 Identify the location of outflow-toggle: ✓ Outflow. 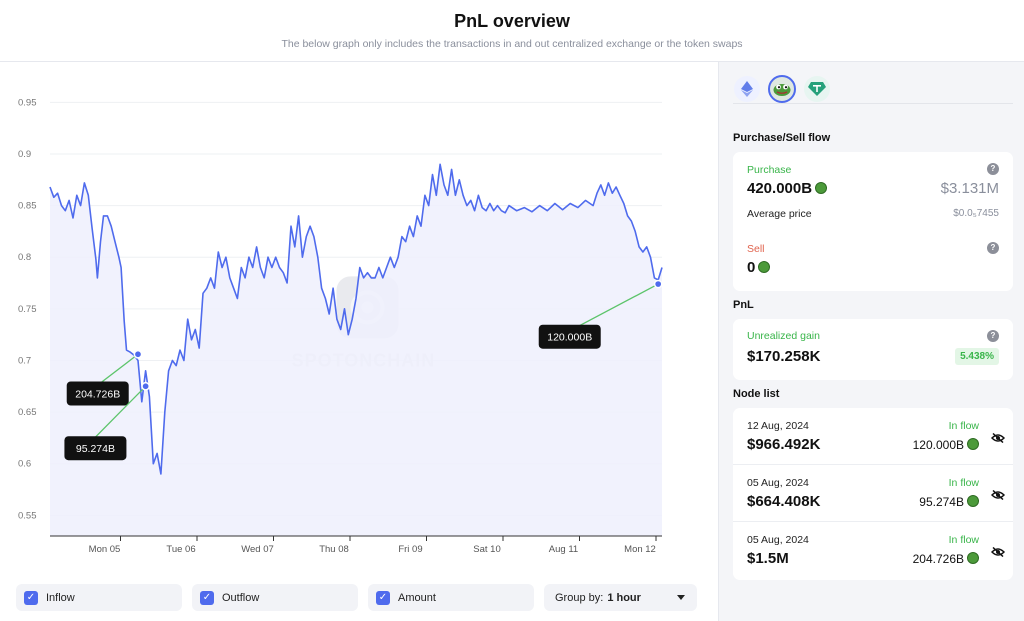
(275, 597).